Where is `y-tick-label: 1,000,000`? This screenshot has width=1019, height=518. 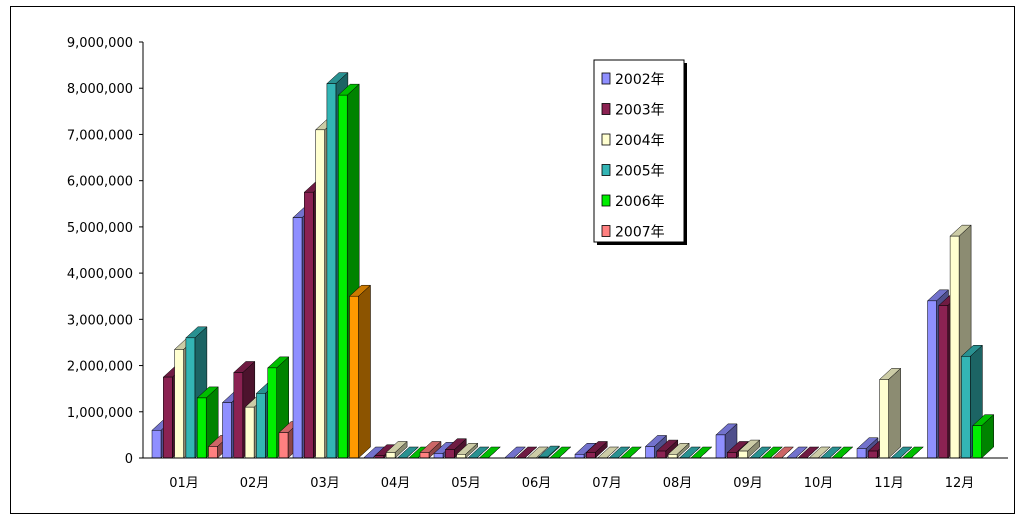 y-tick-label: 1,000,000 is located at coordinates (100, 413).